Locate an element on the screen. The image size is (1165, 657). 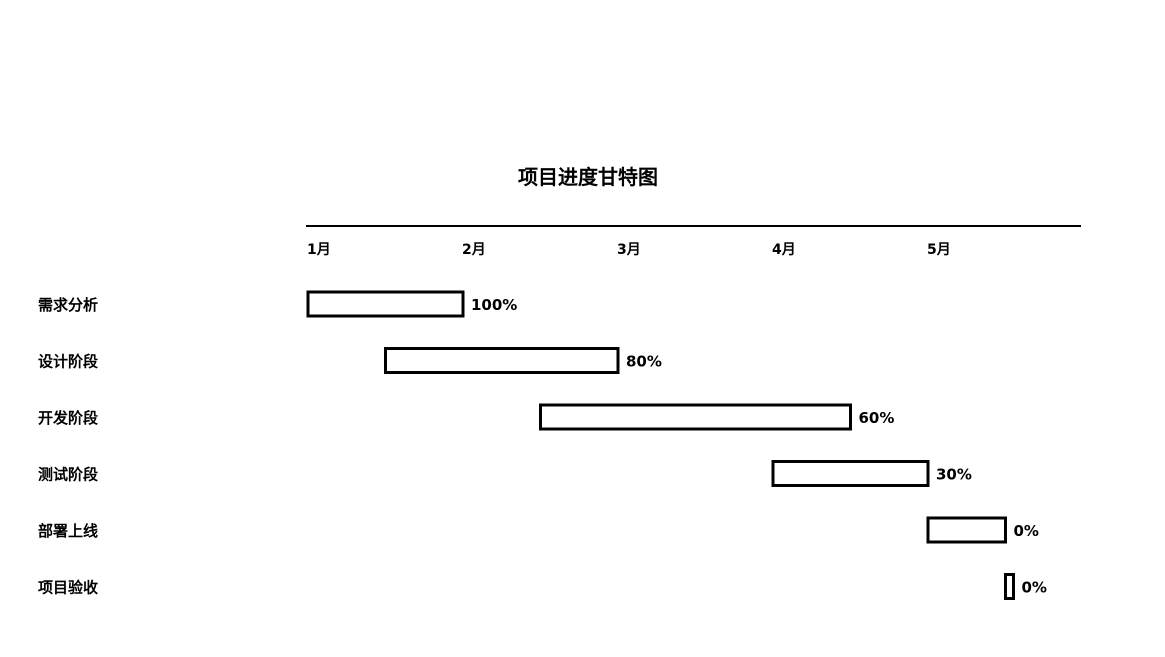
x-tick-label: 3月 is located at coordinates (629, 250).